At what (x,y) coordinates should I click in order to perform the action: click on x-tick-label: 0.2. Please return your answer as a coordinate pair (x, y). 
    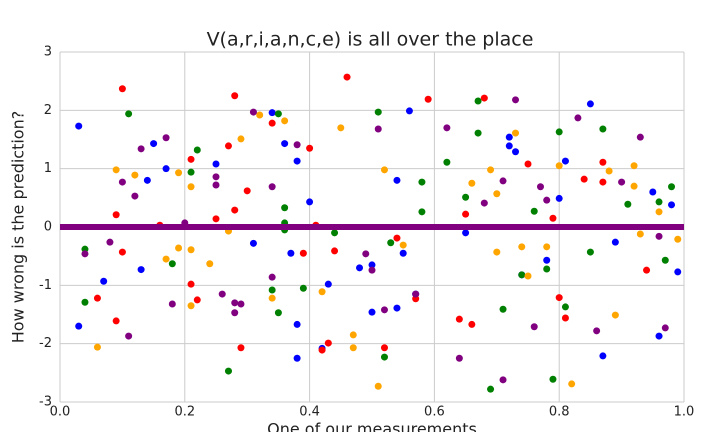
    Looking at the image, I should click on (184, 412).